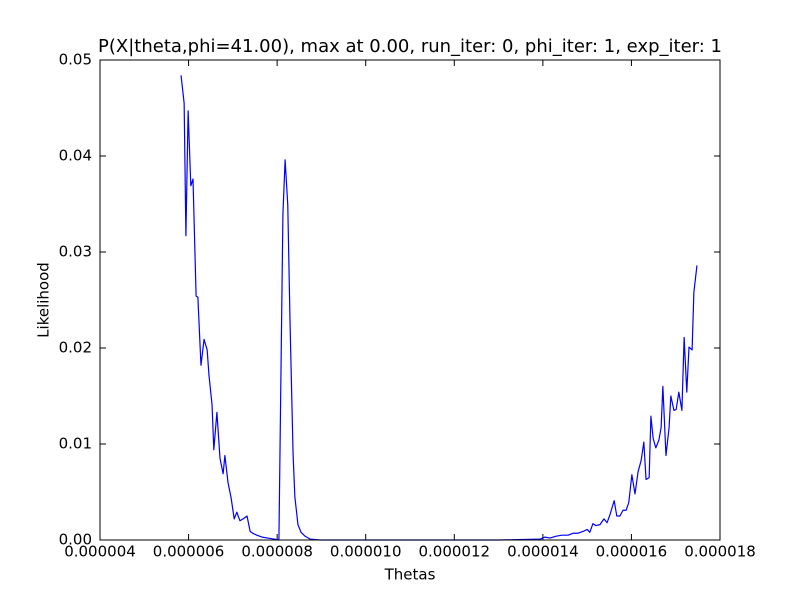 This screenshot has width=800, height=600. What do you see at coordinates (632, 552) in the screenshot?
I see `x-tick-label: 0.000016` at bounding box center [632, 552].